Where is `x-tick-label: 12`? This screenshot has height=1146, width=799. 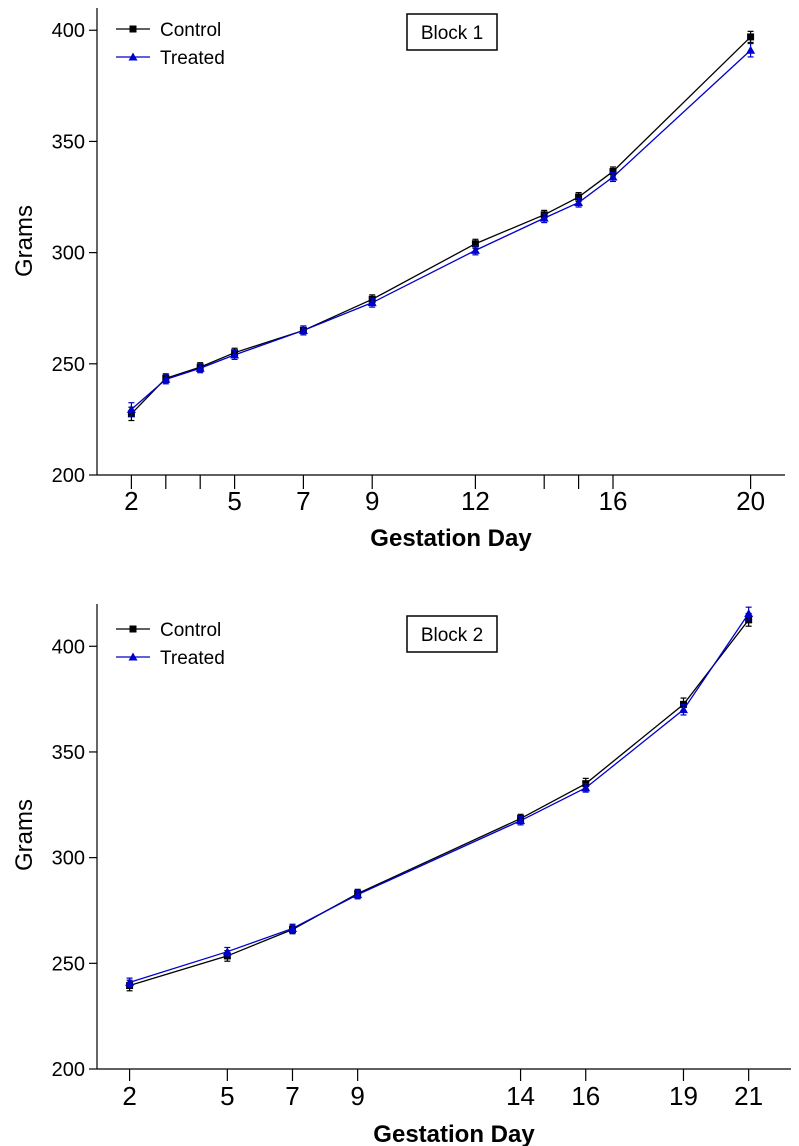 x-tick-label: 12 is located at coordinates (475, 501).